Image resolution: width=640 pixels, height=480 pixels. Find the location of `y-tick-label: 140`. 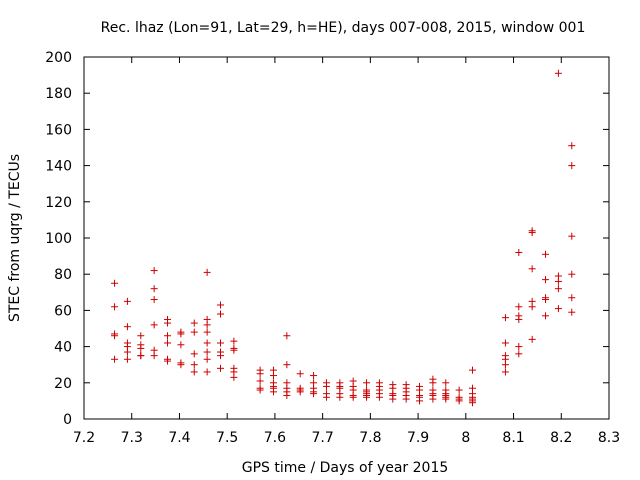

y-tick-label: 140 is located at coordinates (58, 167).